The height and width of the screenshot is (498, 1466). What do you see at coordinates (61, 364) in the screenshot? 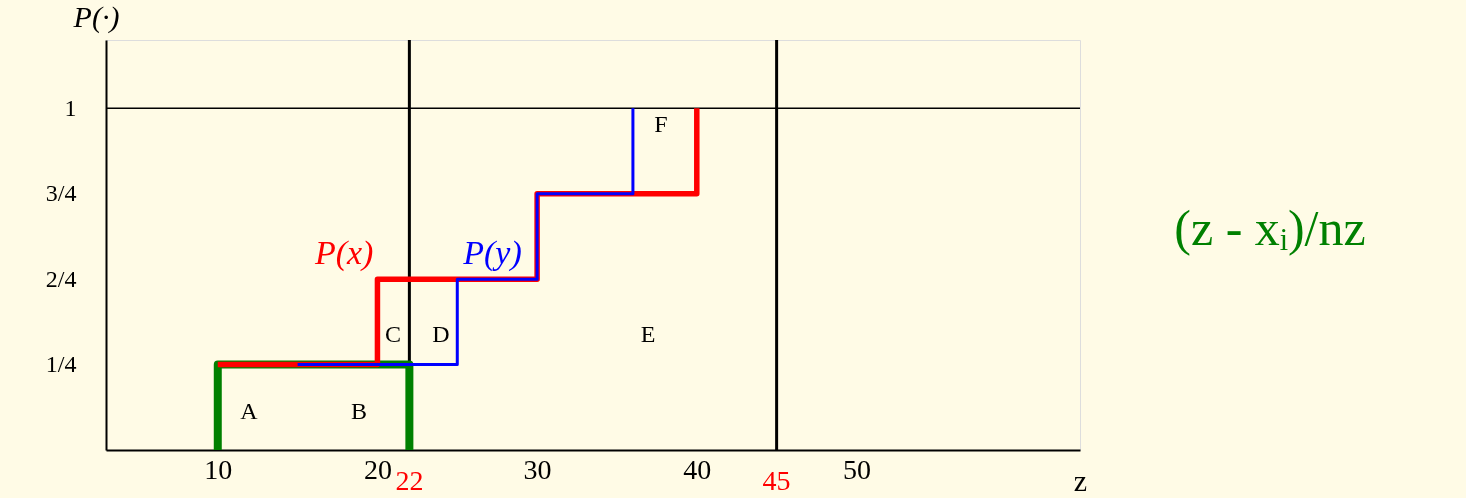
I see `y-tick-label: 1/4` at bounding box center [61, 364].